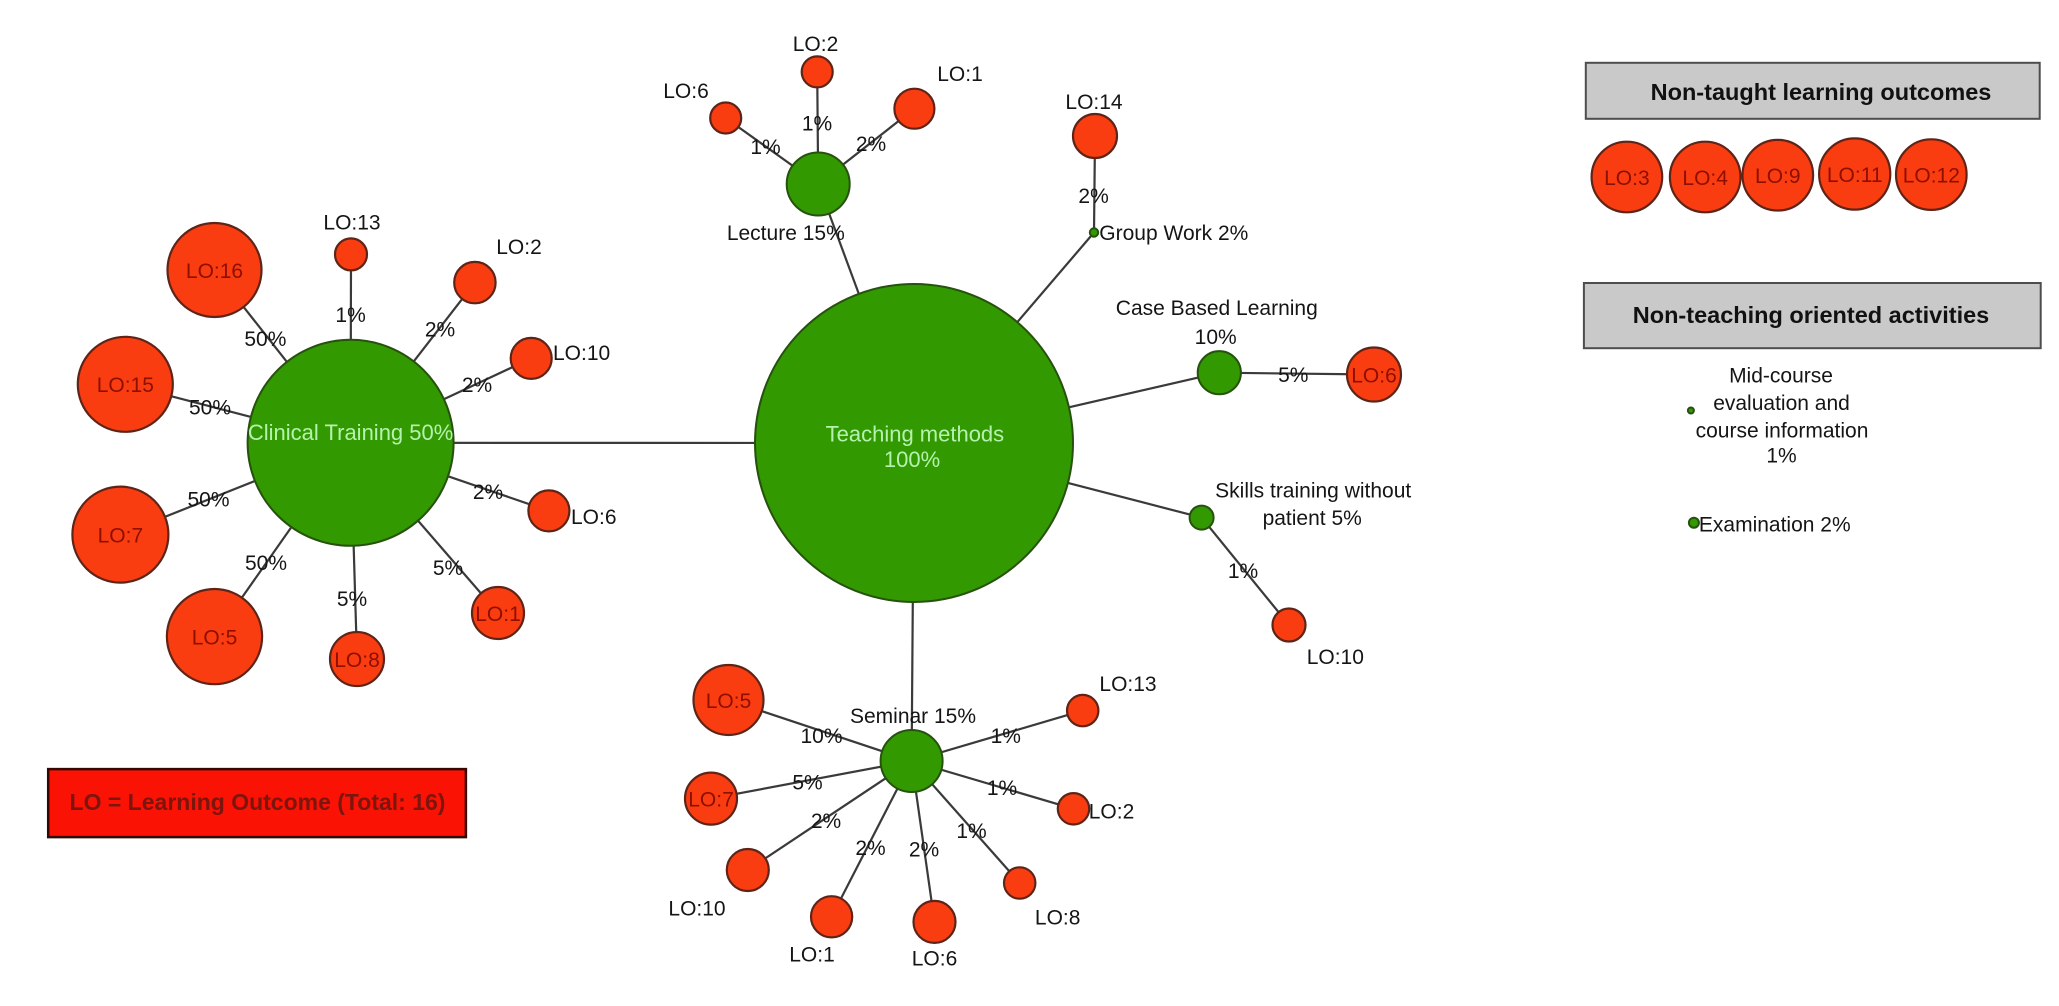 The image size is (2059, 1006). What do you see at coordinates (1778, 176) in the screenshot?
I see `svg-text: LO:9` at bounding box center [1778, 176].